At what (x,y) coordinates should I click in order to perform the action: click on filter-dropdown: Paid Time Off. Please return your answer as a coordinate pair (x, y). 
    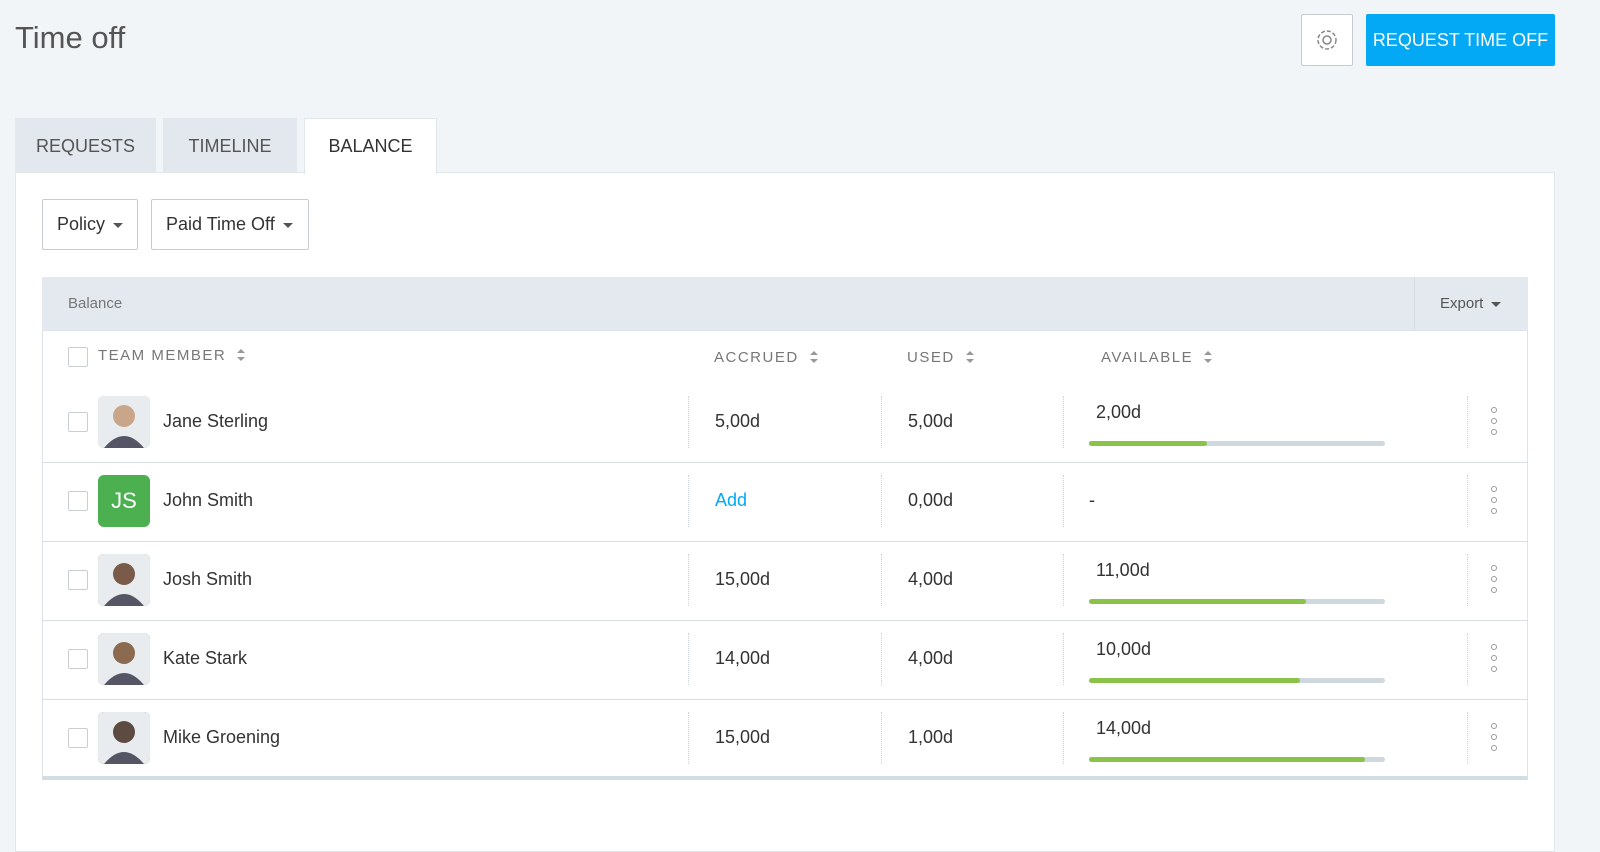
    Looking at the image, I should click on (230, 224).